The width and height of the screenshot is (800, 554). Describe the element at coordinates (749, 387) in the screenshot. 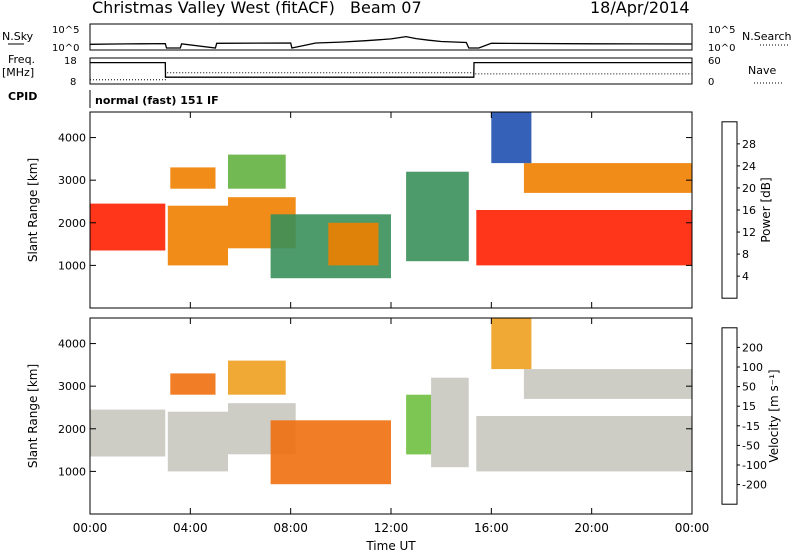

I see `colorbar-tick-label: 50` at that location.